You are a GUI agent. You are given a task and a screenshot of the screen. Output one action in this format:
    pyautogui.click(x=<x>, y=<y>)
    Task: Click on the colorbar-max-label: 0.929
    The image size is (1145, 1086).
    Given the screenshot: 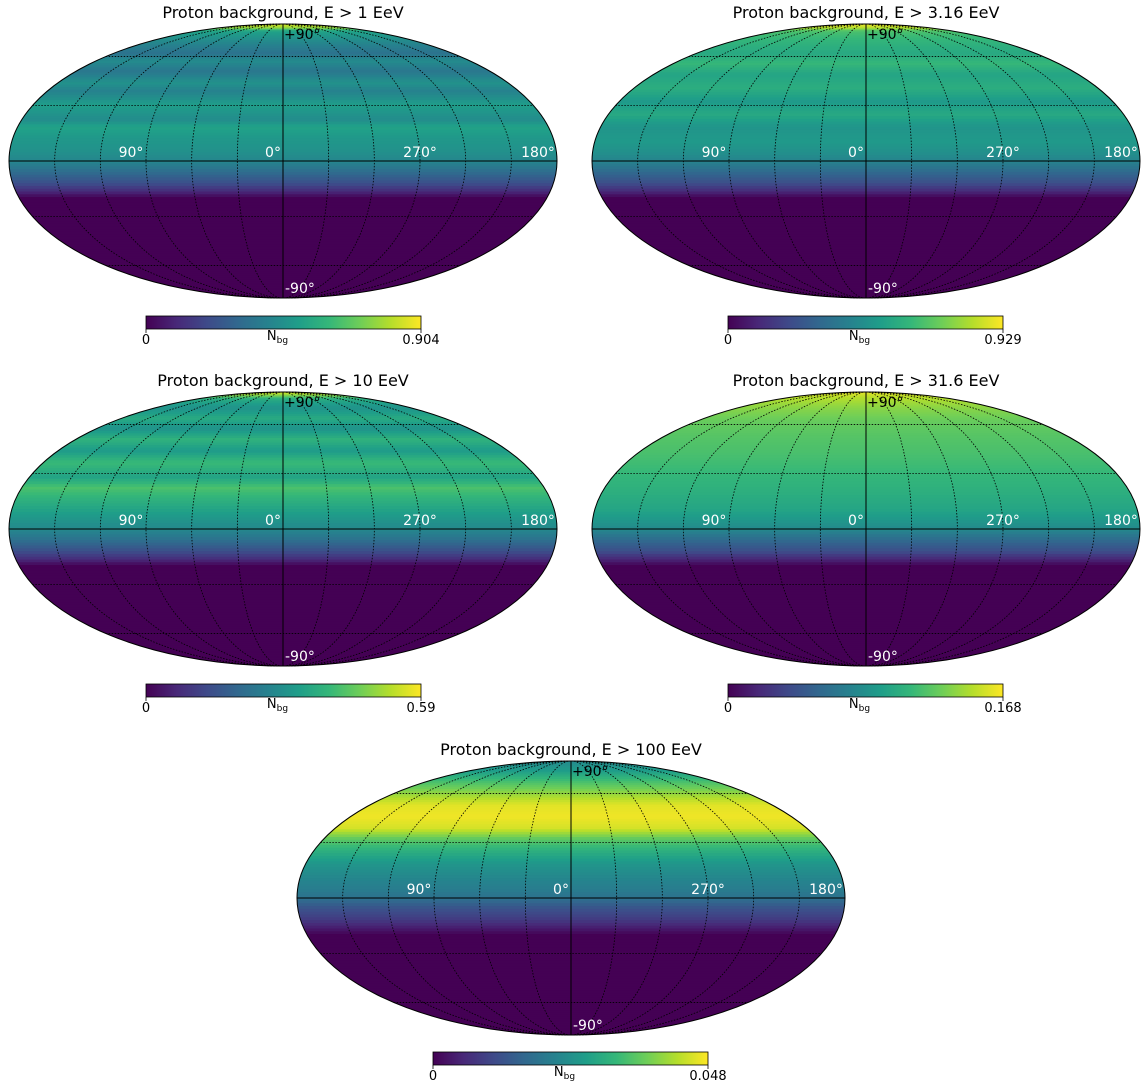 What is the action you would take?
    pyautogui.click(x=1002, y=340)
    